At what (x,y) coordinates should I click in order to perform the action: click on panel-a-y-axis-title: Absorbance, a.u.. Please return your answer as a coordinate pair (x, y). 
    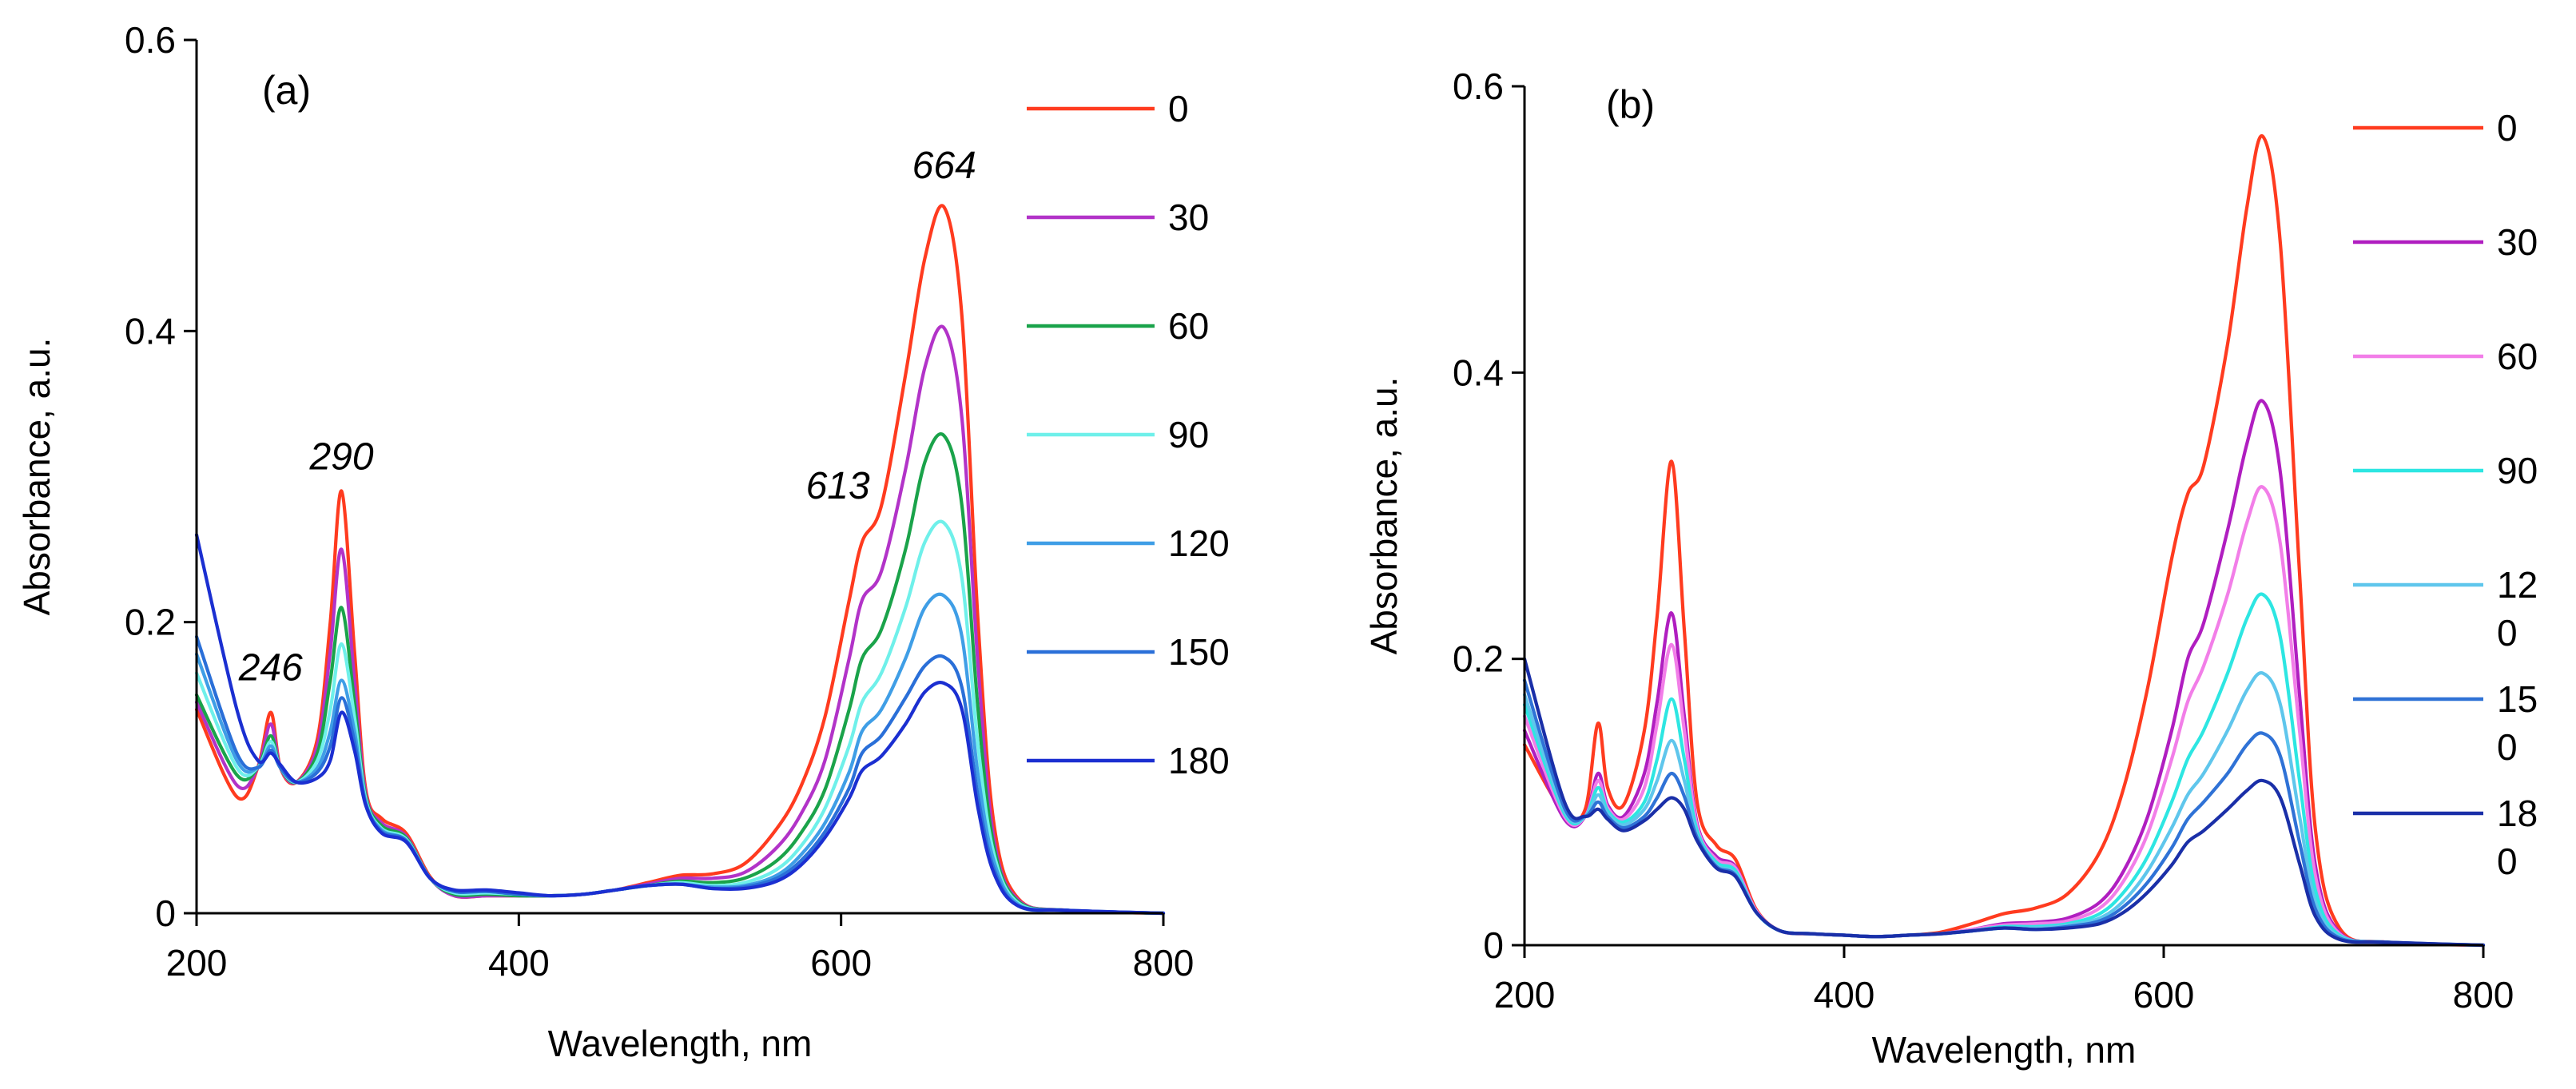
    Looking at the image, I should click on (37, 477).